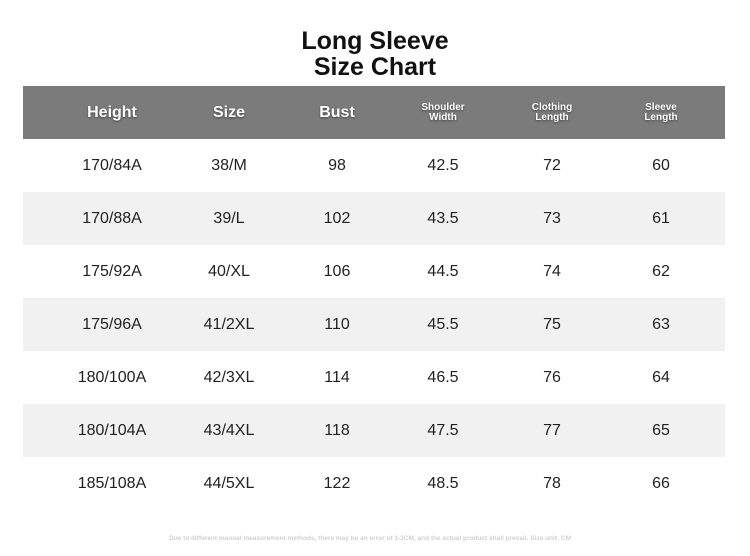 The image size is (750, 556). I want to click on table-cell: 42/3XL, so click(229, 377).